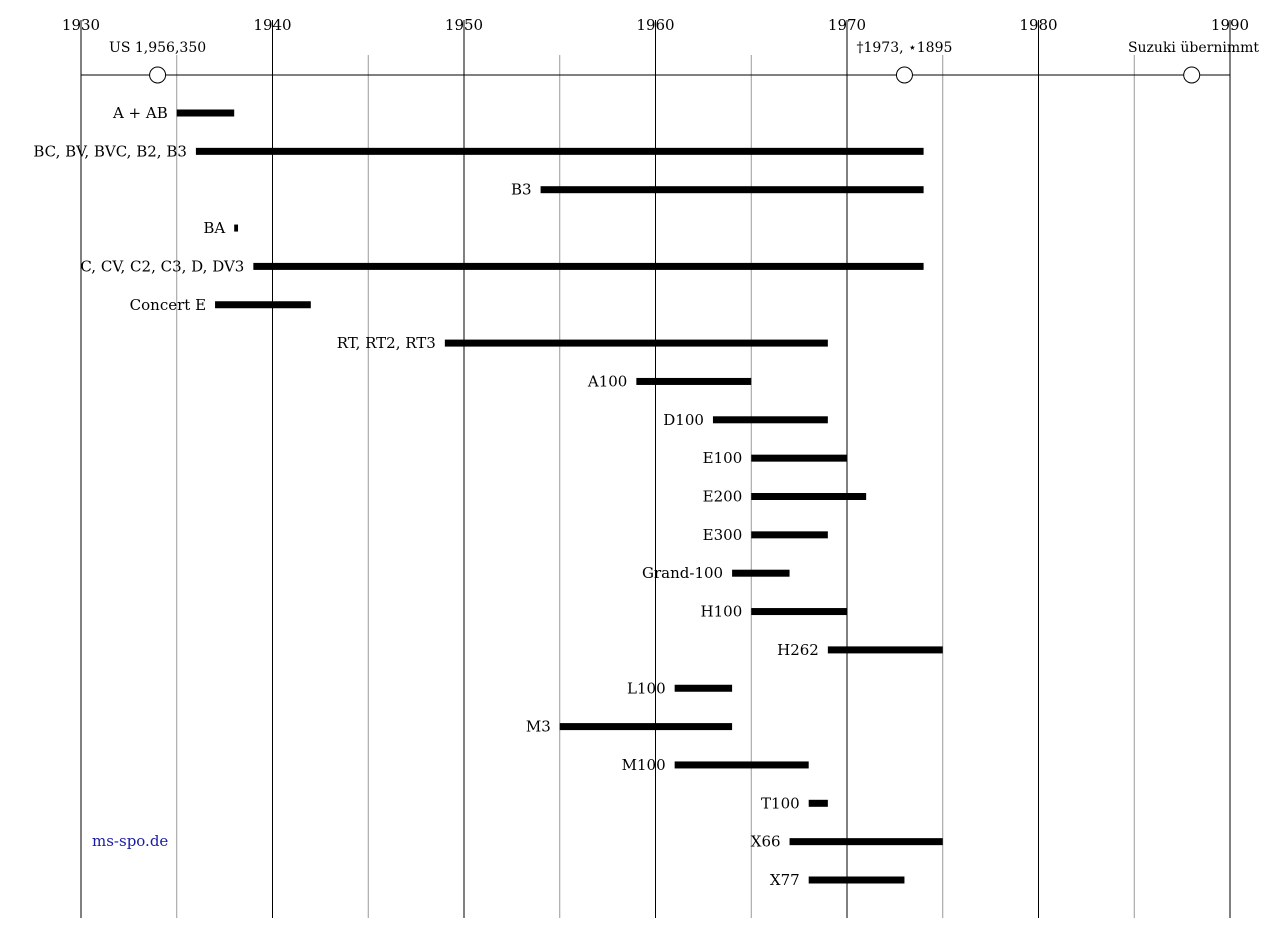 The height and width of the screenshot is (933, 1280). I want to click on bar-label: C, CV, C2, C3, D, DV3, so click(162, 266).